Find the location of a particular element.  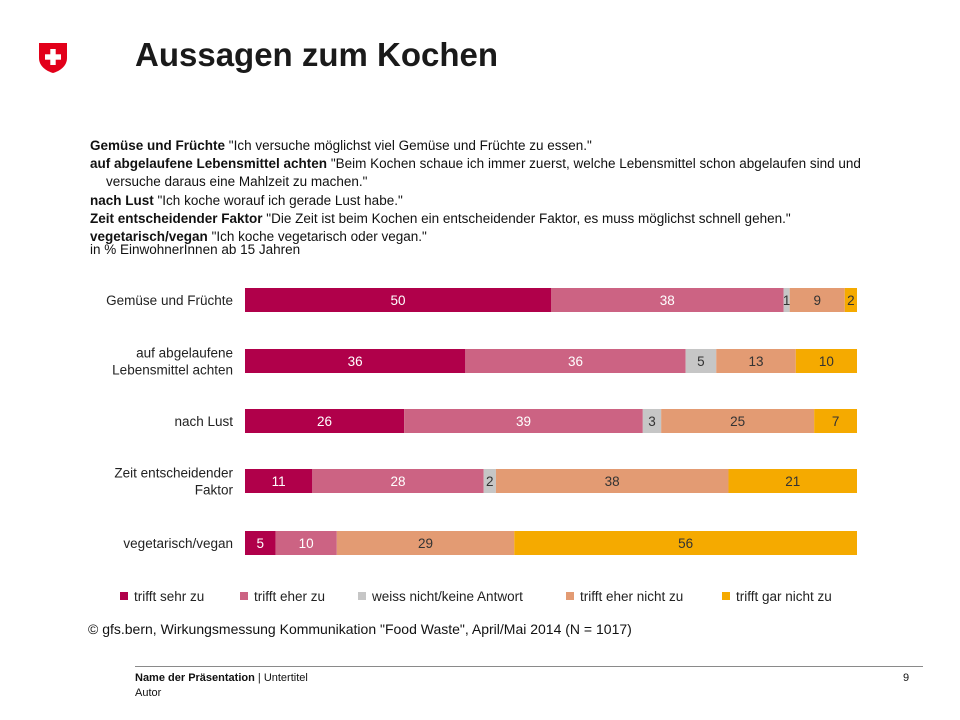

data-label: 1 is located at coordinates (787, 300).